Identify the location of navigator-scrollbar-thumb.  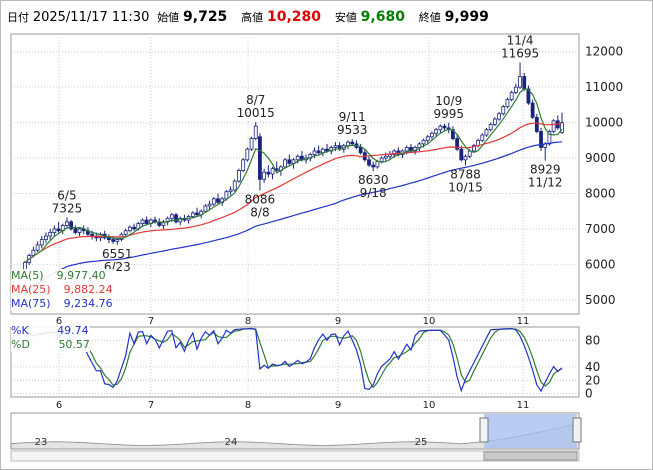
(530, 456).